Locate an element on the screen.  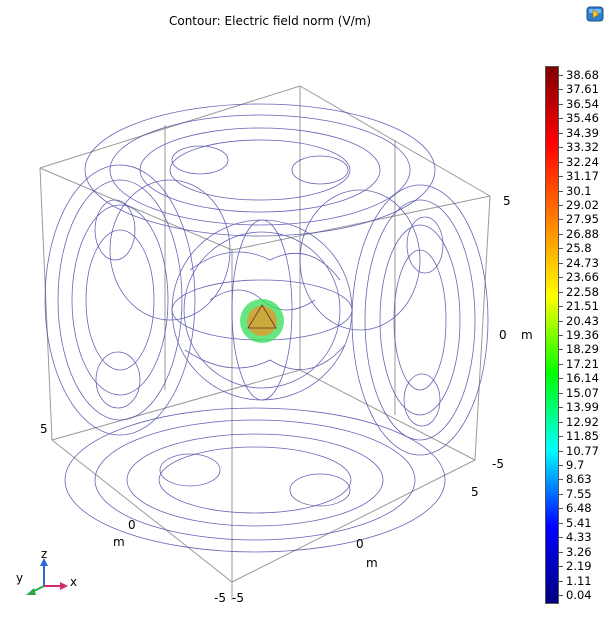
colorbar-label: 0.04 is located at coordinates (579, 595).